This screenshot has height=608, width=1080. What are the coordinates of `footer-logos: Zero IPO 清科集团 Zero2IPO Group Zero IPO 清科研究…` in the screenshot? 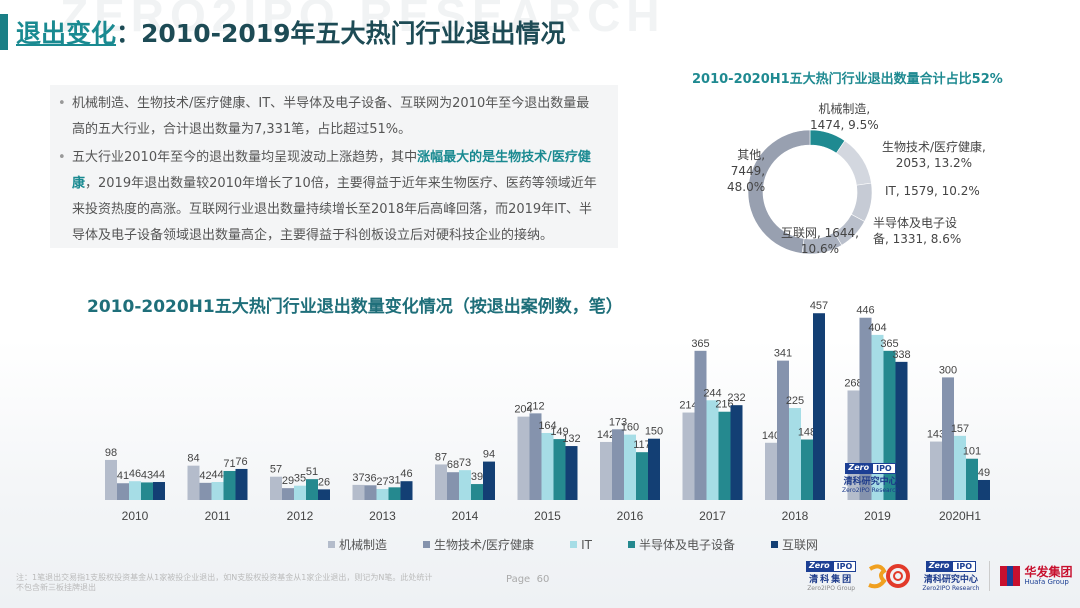 It's located at (939, 576).